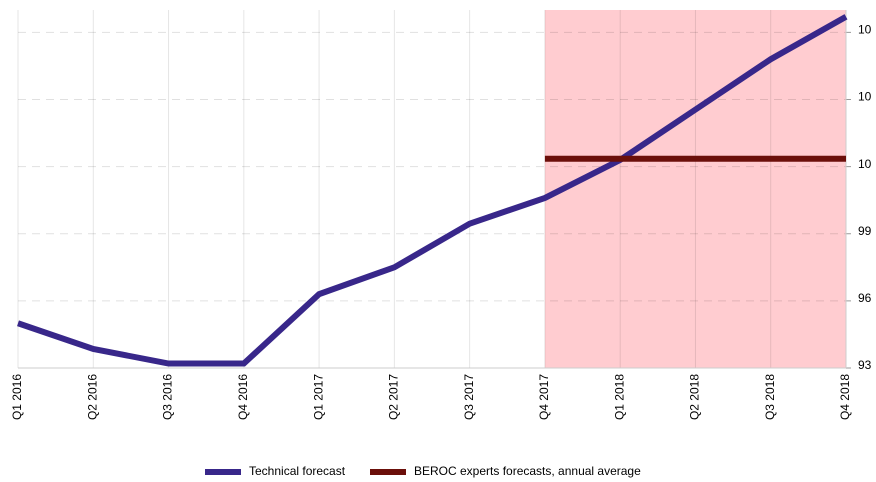 Image resolution: width=876 pixels, height=482 pixels. What do you see at coordinates (544, 397) in the screenshot?
I see `x-tick-label: Q4 2017` at bounding box center [544, 397].